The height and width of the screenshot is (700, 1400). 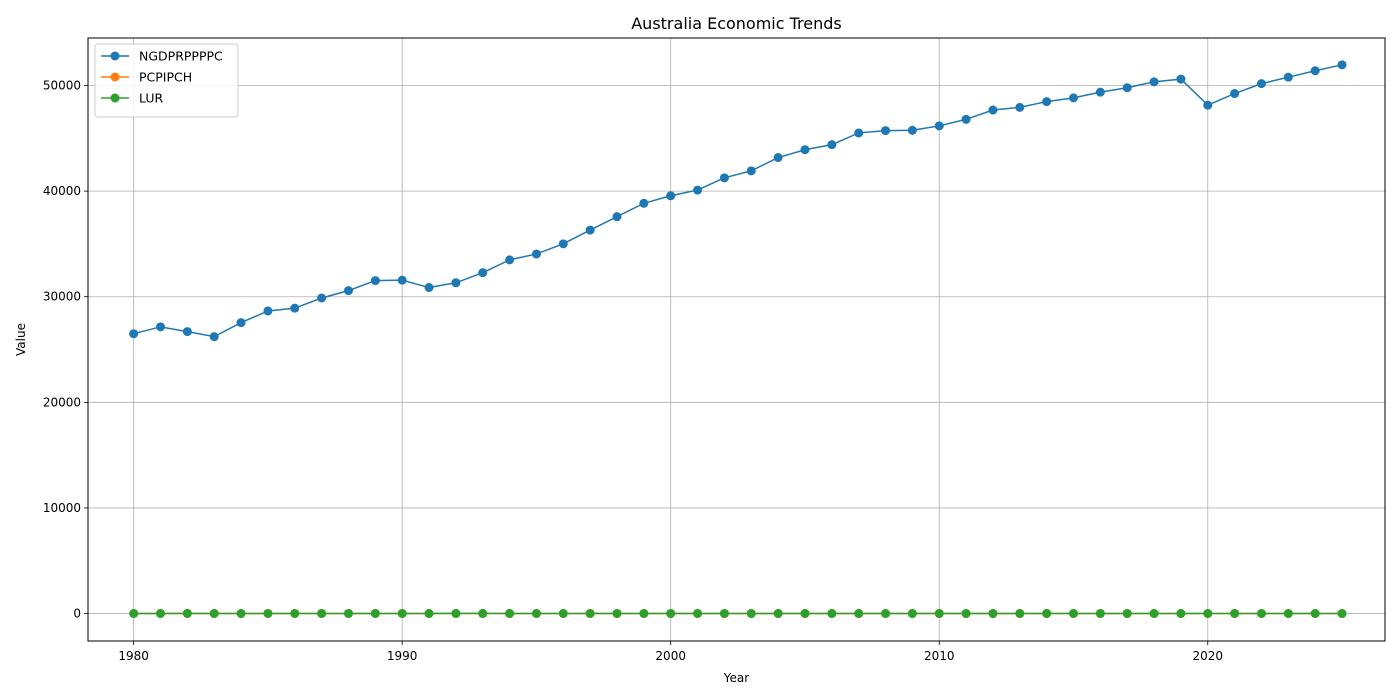 I want to click on x-tick-label: 1990, so click(x=402, y=656).